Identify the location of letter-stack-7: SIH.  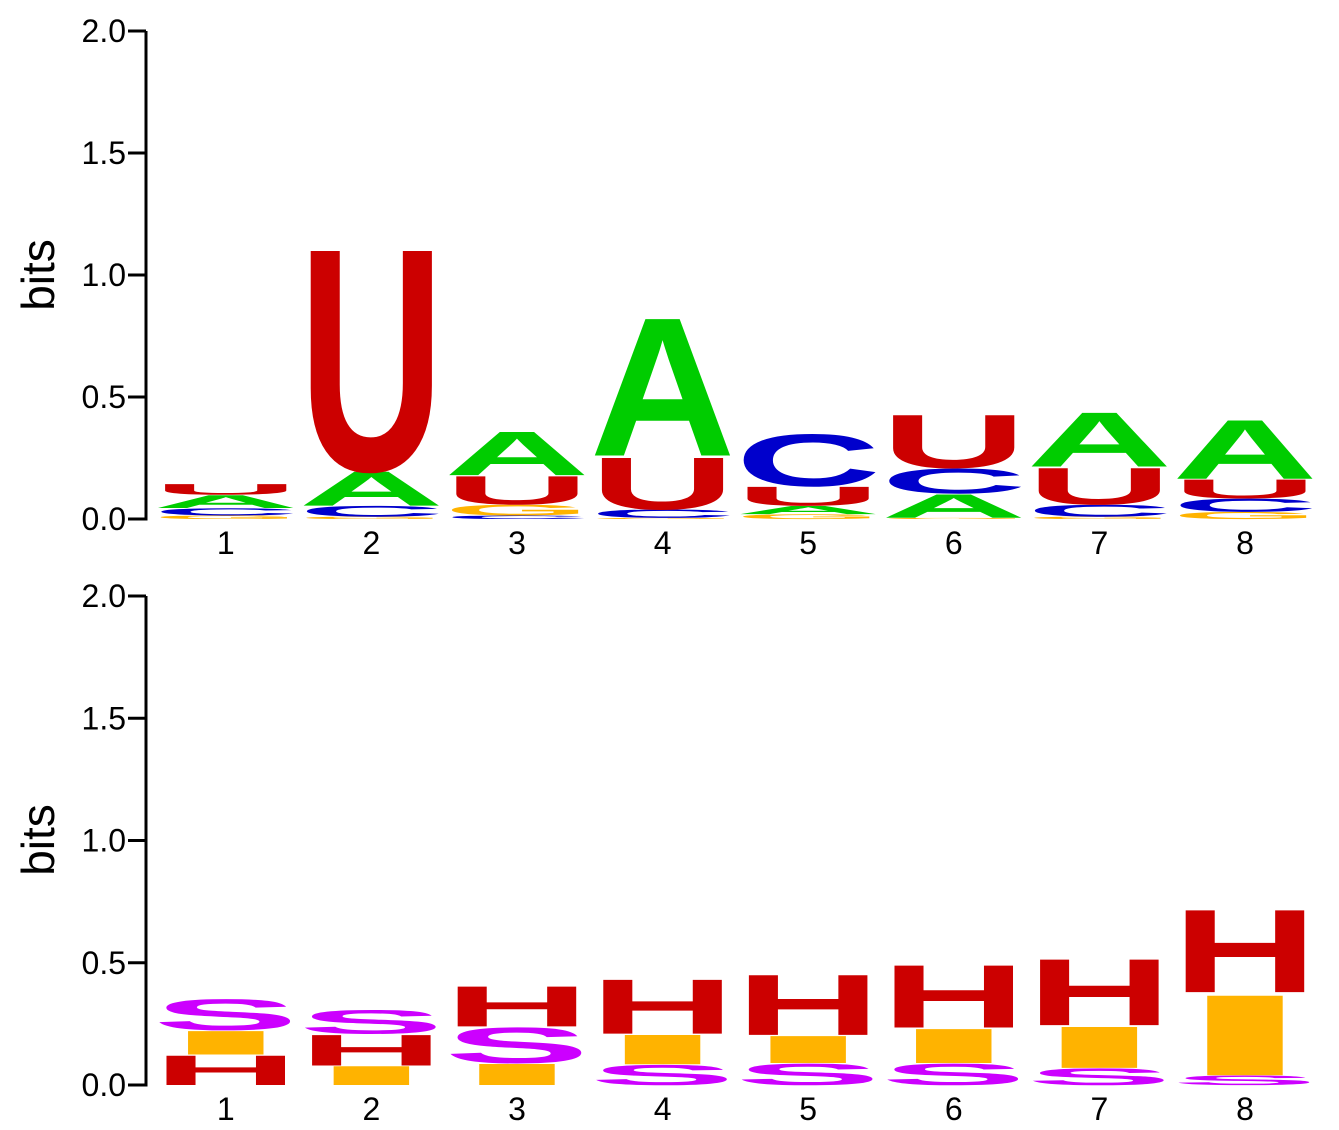
(1100, 1014).